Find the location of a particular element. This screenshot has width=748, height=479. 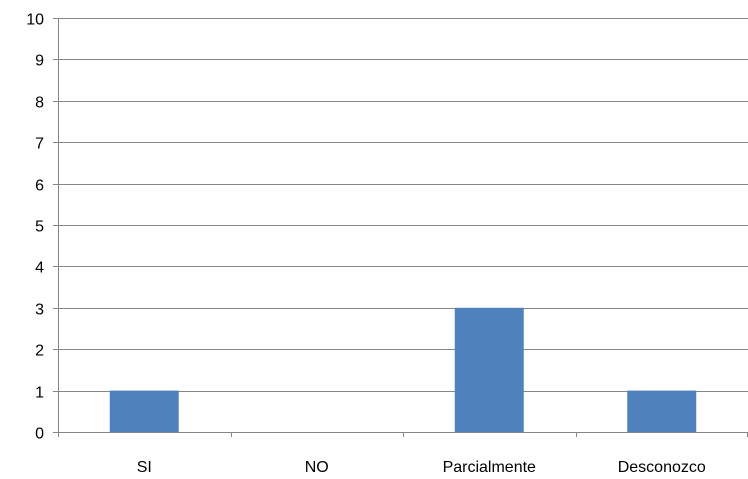

x-tick-label-no: NO is located at coordinates (317, 467).